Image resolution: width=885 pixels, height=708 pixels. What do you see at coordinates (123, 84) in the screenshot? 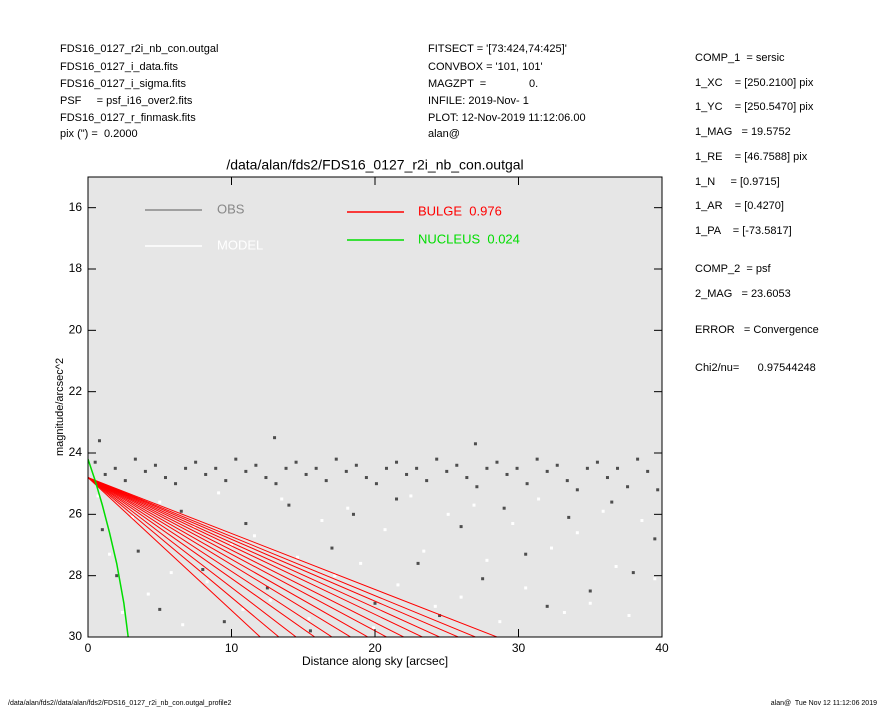
I see `header-left-line: FDS16_0127_i_sigma.fits` at bounding box center [123, 84].